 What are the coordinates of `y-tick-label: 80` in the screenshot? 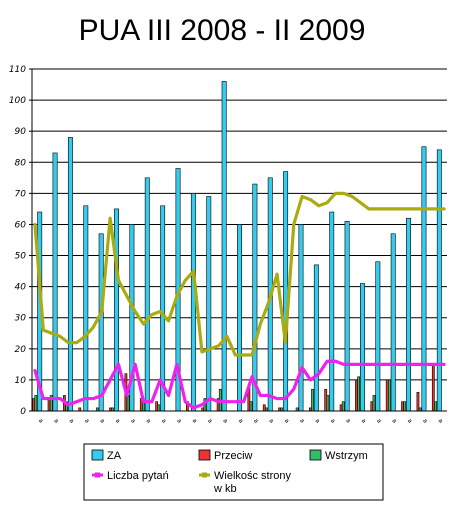 It's located at (21, 163).